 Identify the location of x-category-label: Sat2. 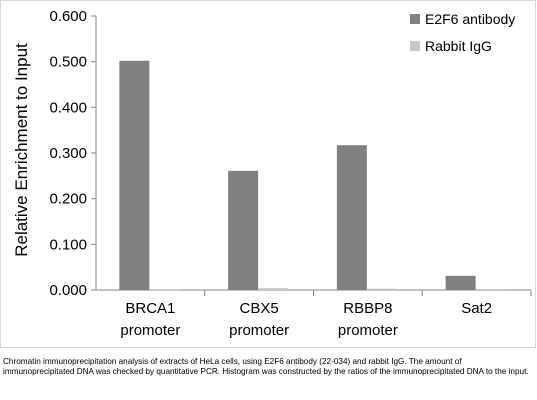
(476, 308).